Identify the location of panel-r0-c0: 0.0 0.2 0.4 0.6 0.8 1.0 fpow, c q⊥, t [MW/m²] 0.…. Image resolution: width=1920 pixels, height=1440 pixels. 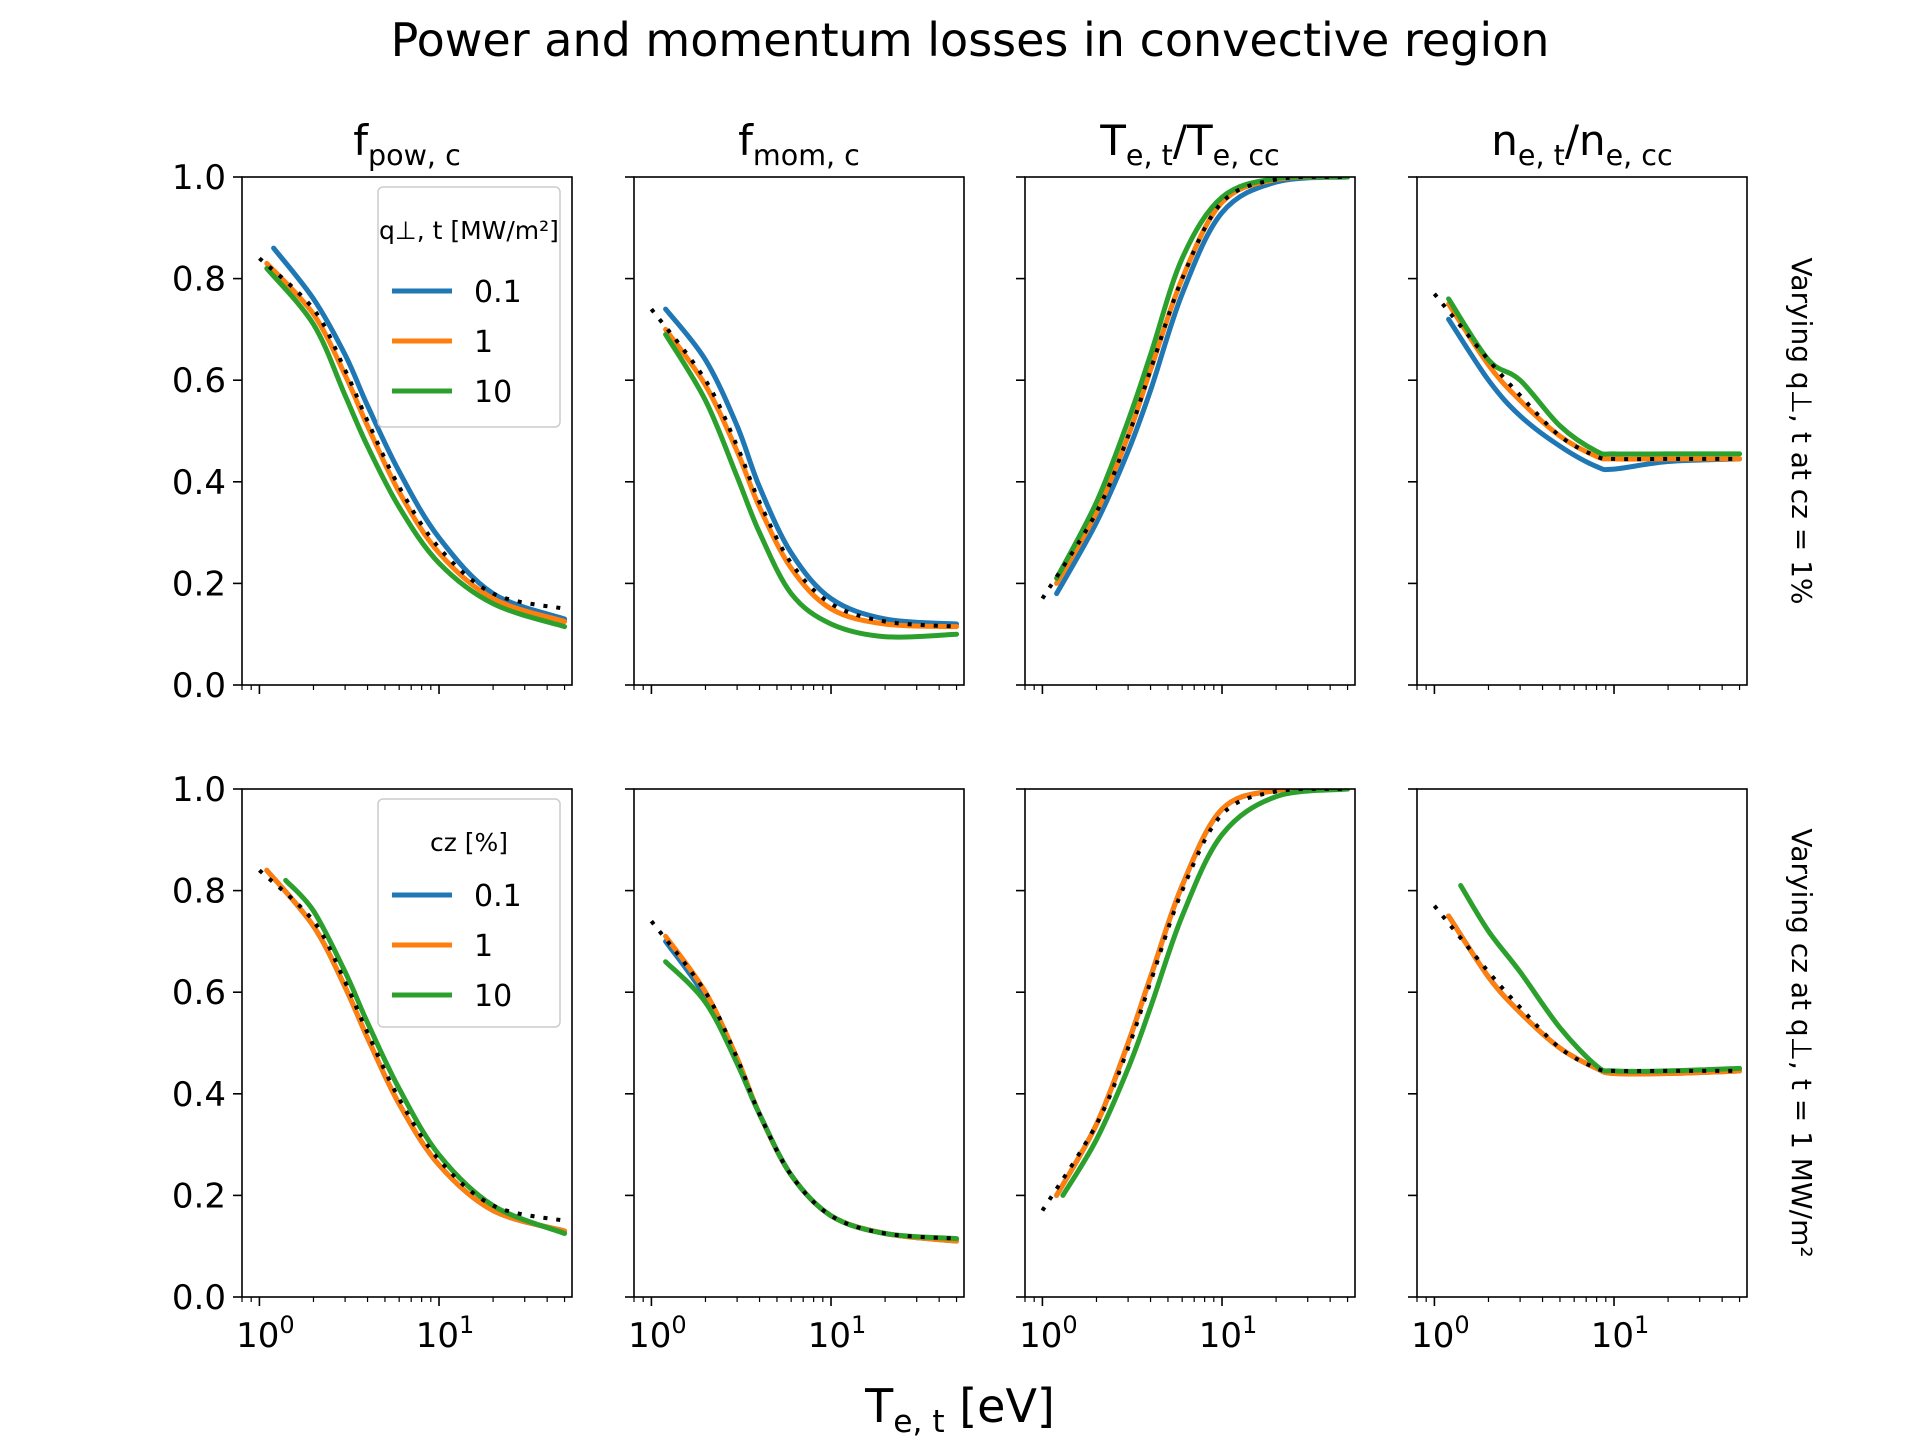
(372, 411).